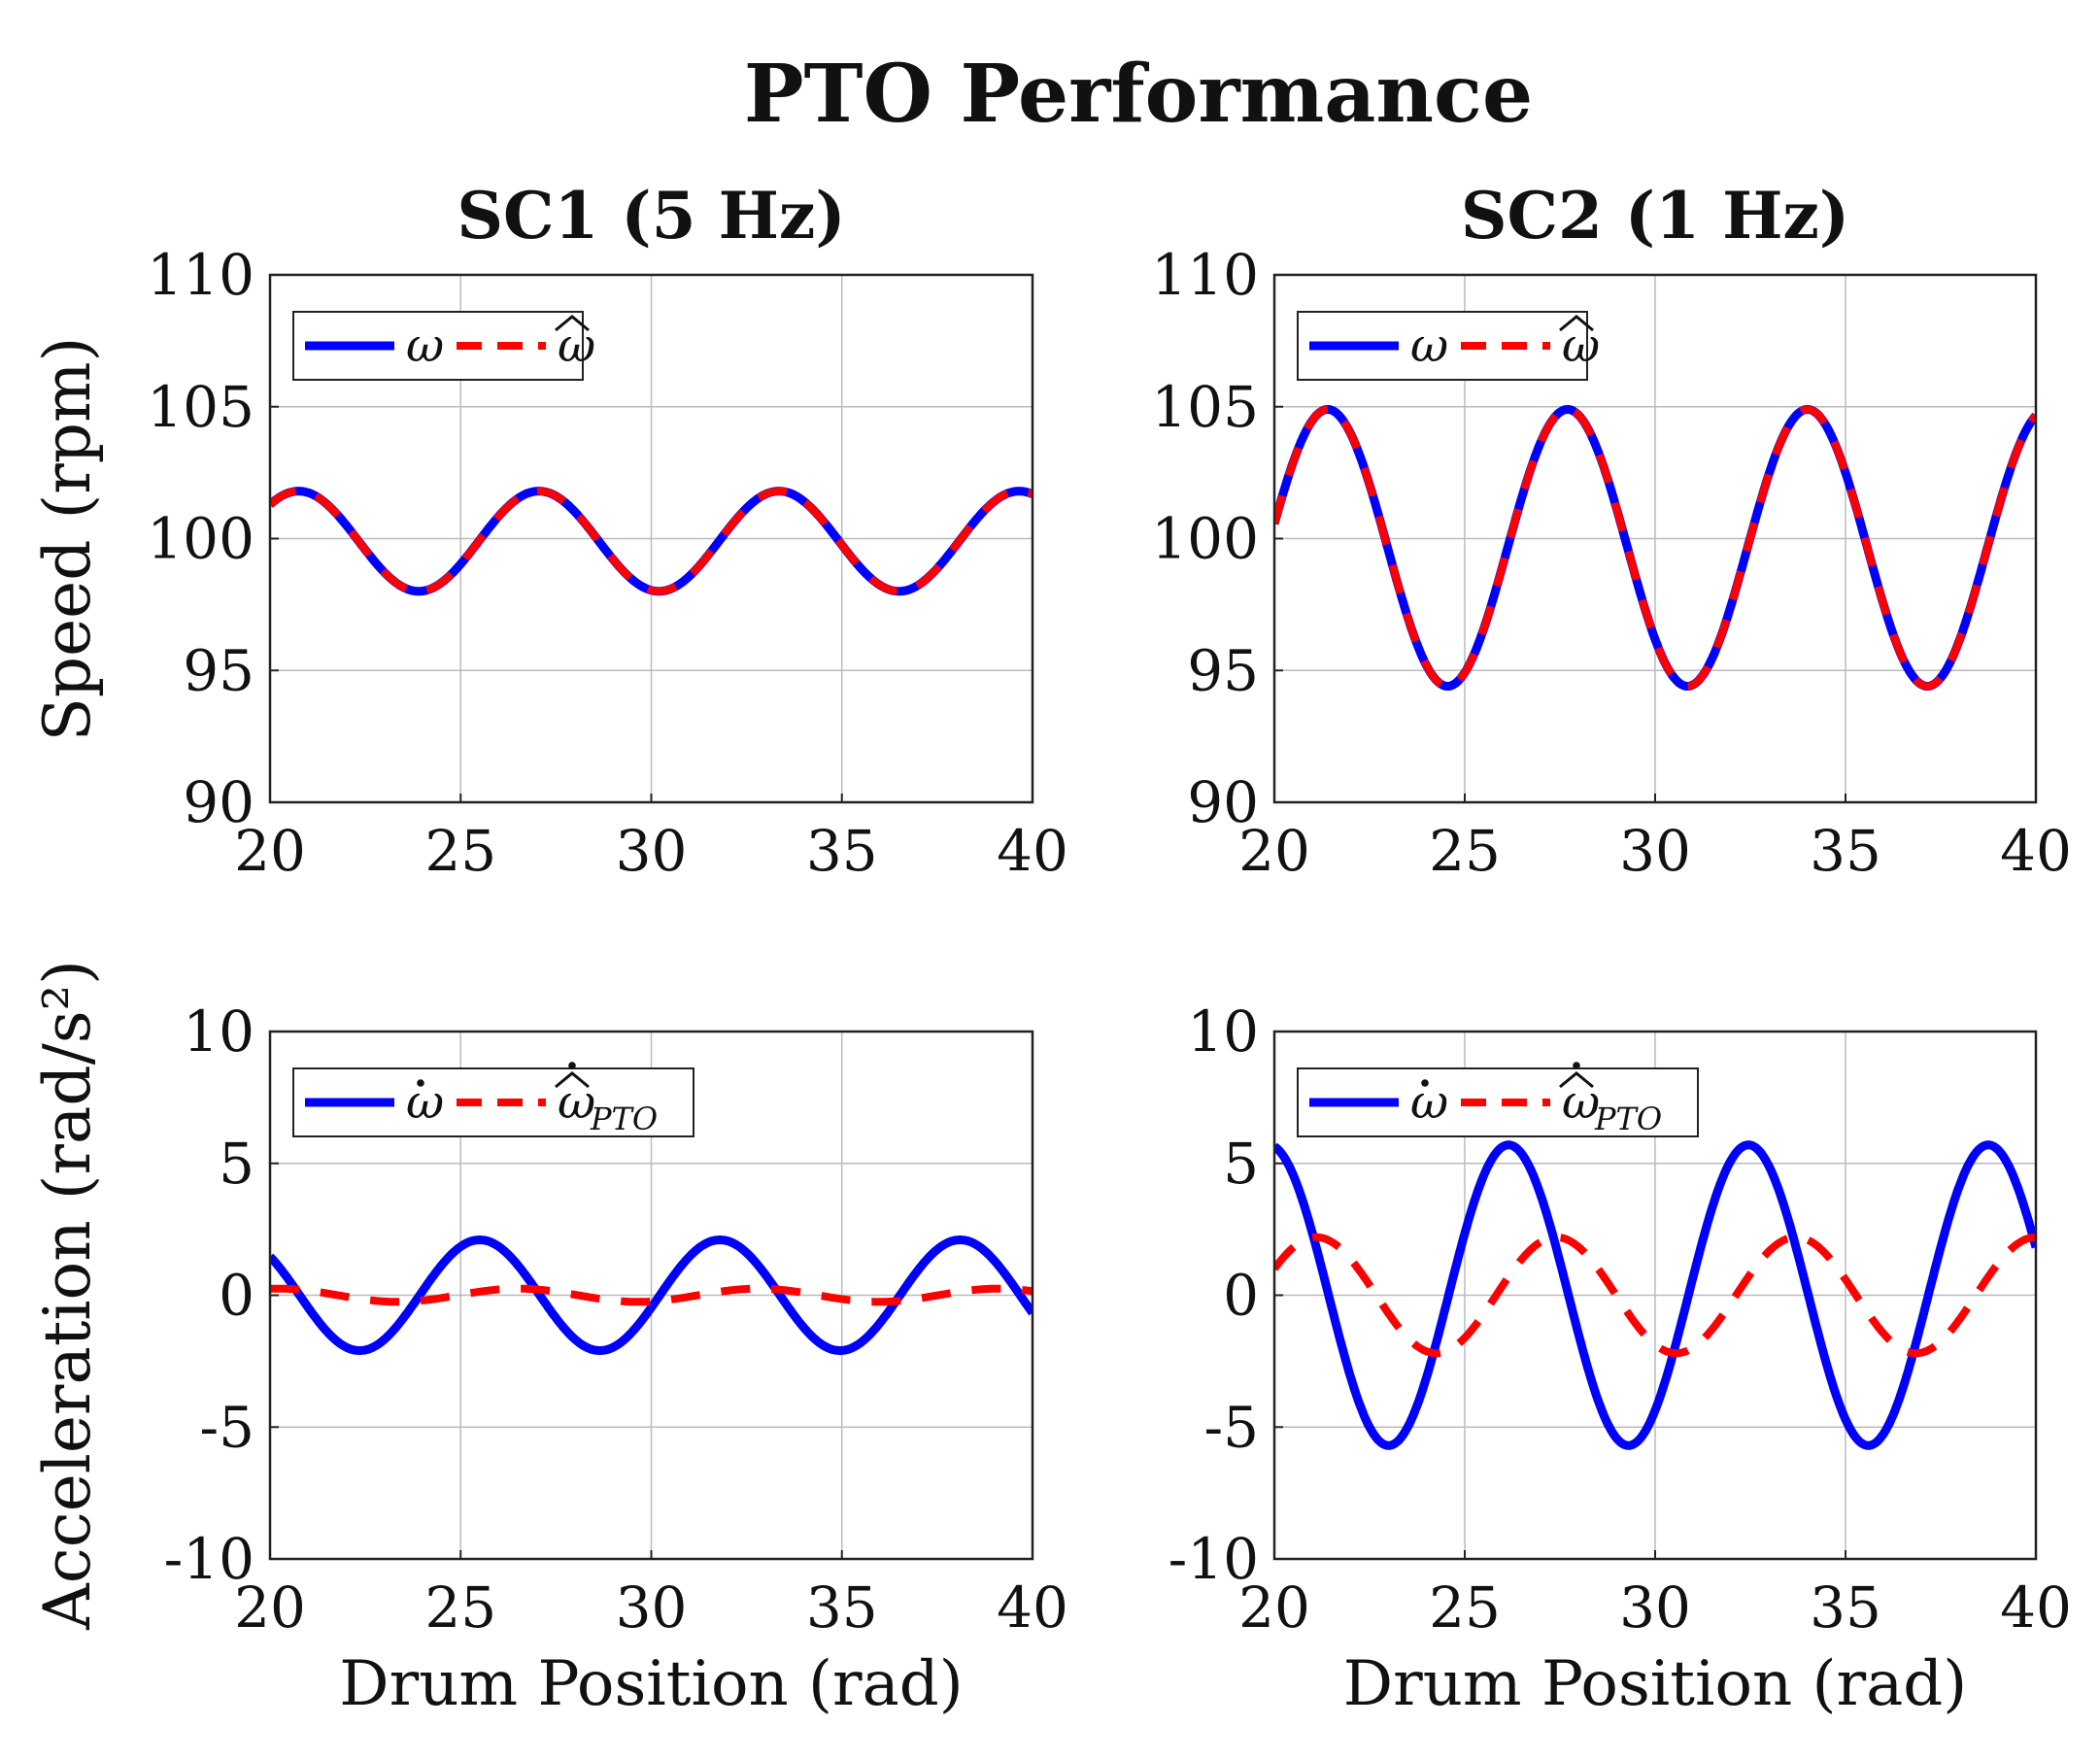 The image size is (2100, 1760). What do you see at coordinates (1138, 94) in the screenshot?
I see `figure-title: PTO Performance` at bounding box center [1138, 94].